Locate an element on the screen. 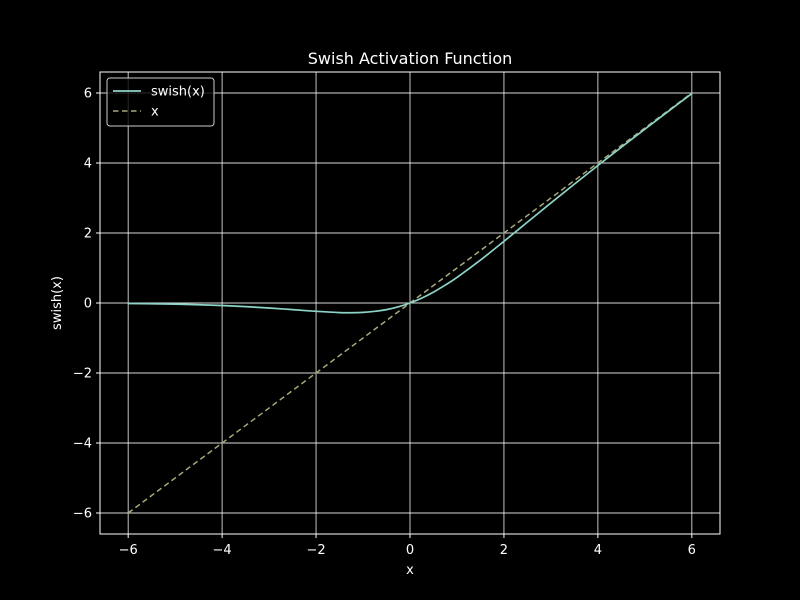 Image resolution: width=800 pixels, height=600 pixels. x-tick-label: −6 is located at coordinates (128, 550).